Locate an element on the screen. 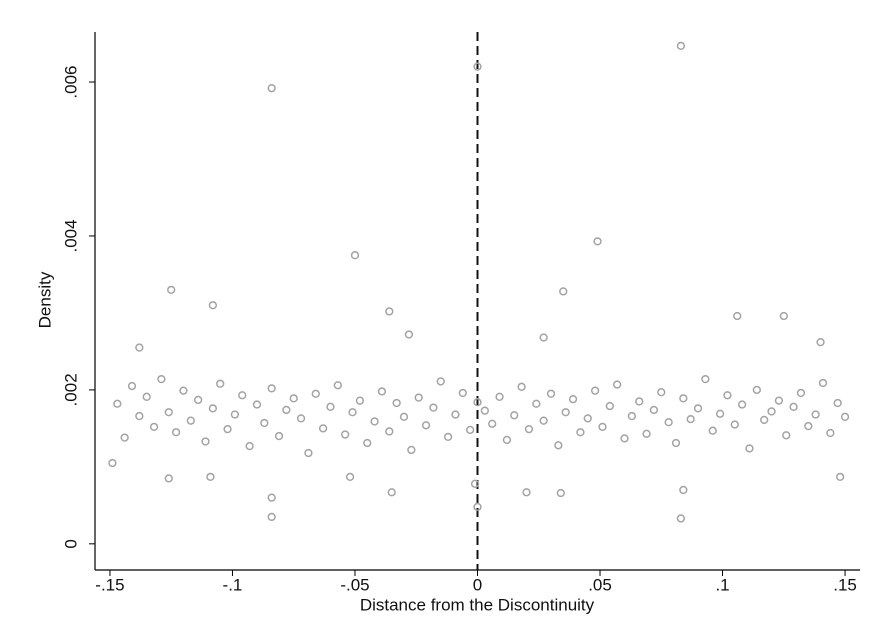 The height and width of the screenshot is (642, 870). y-tick-label: .002 is located at coordinates (70, 389).